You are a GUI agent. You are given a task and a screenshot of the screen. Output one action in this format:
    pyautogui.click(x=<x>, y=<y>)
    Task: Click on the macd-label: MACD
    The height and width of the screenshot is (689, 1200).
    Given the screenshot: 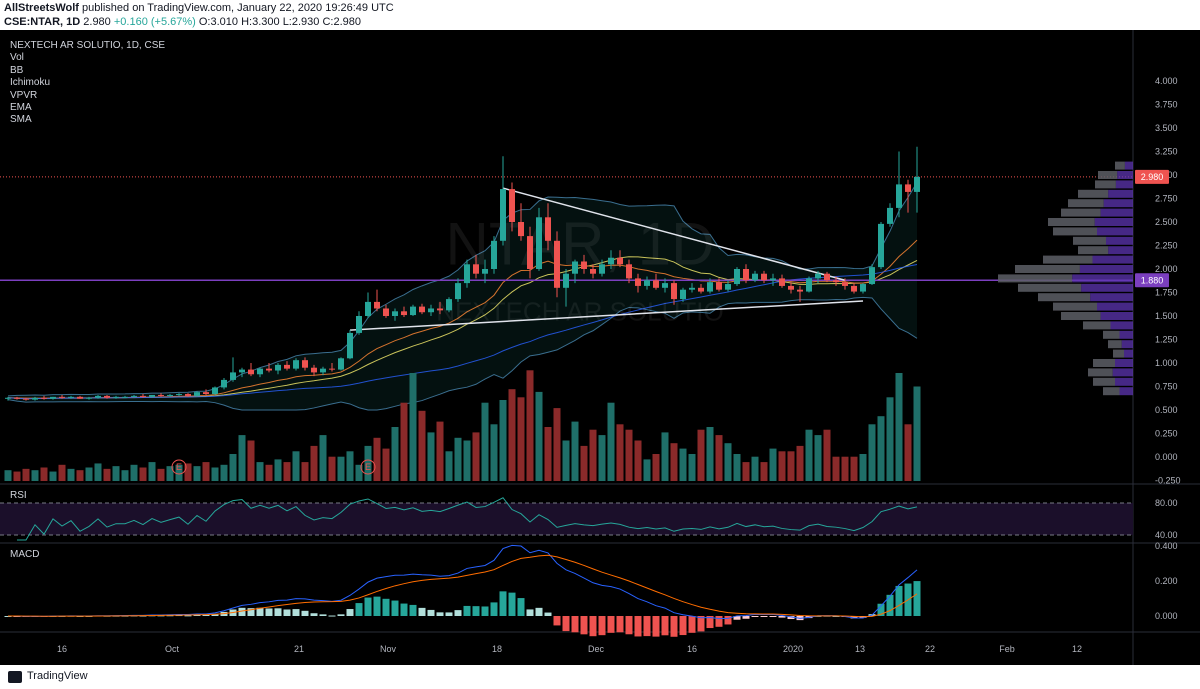 What is the action you would take?
    pyautogui.click(x=25, y=554)
    